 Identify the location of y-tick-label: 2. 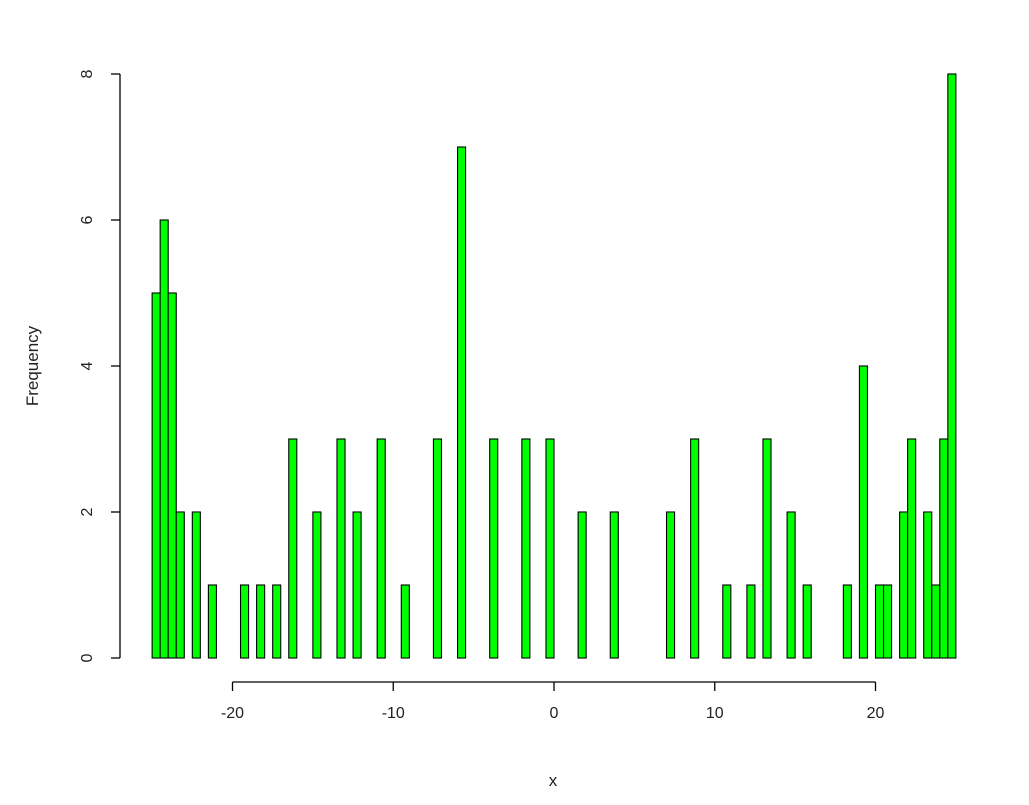
(87, 511).